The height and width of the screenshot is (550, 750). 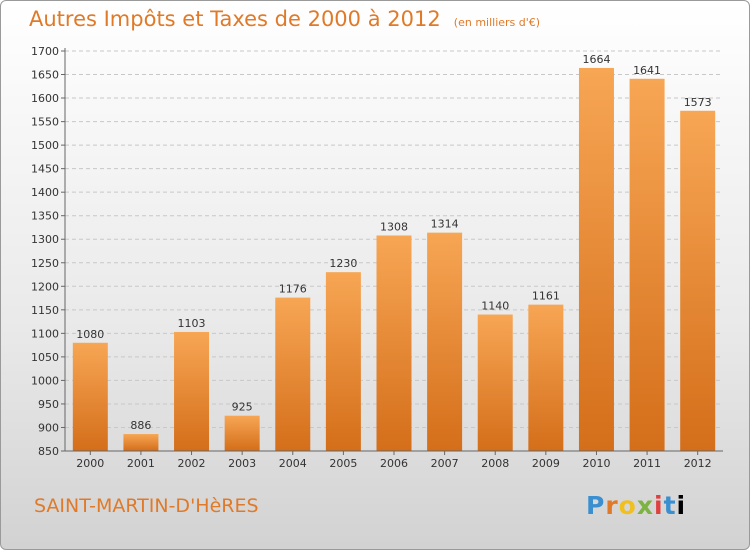 What do you see at coordinates (45, 239) in the screenshot?
I see `y-tick-label: 1300` at bounding box center [45, 239].